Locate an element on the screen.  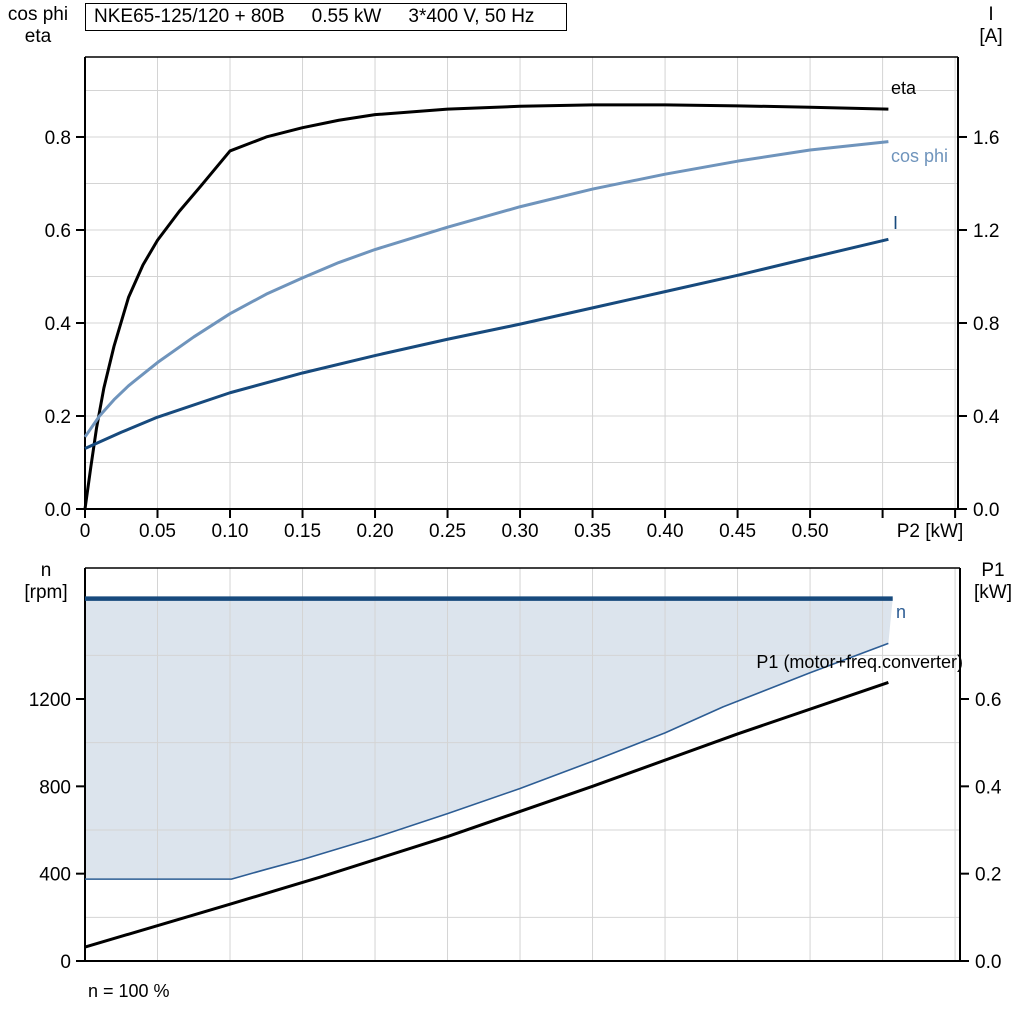
left-axis-title-rpm-unit: [rpm] is located at coordinates (46, 592).